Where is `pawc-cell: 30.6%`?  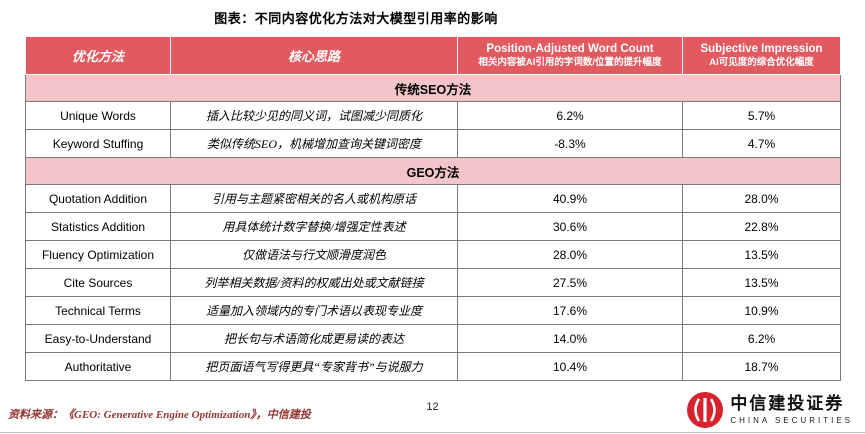 pawc-cell: 30.6% is located at coordinates (570, 226).